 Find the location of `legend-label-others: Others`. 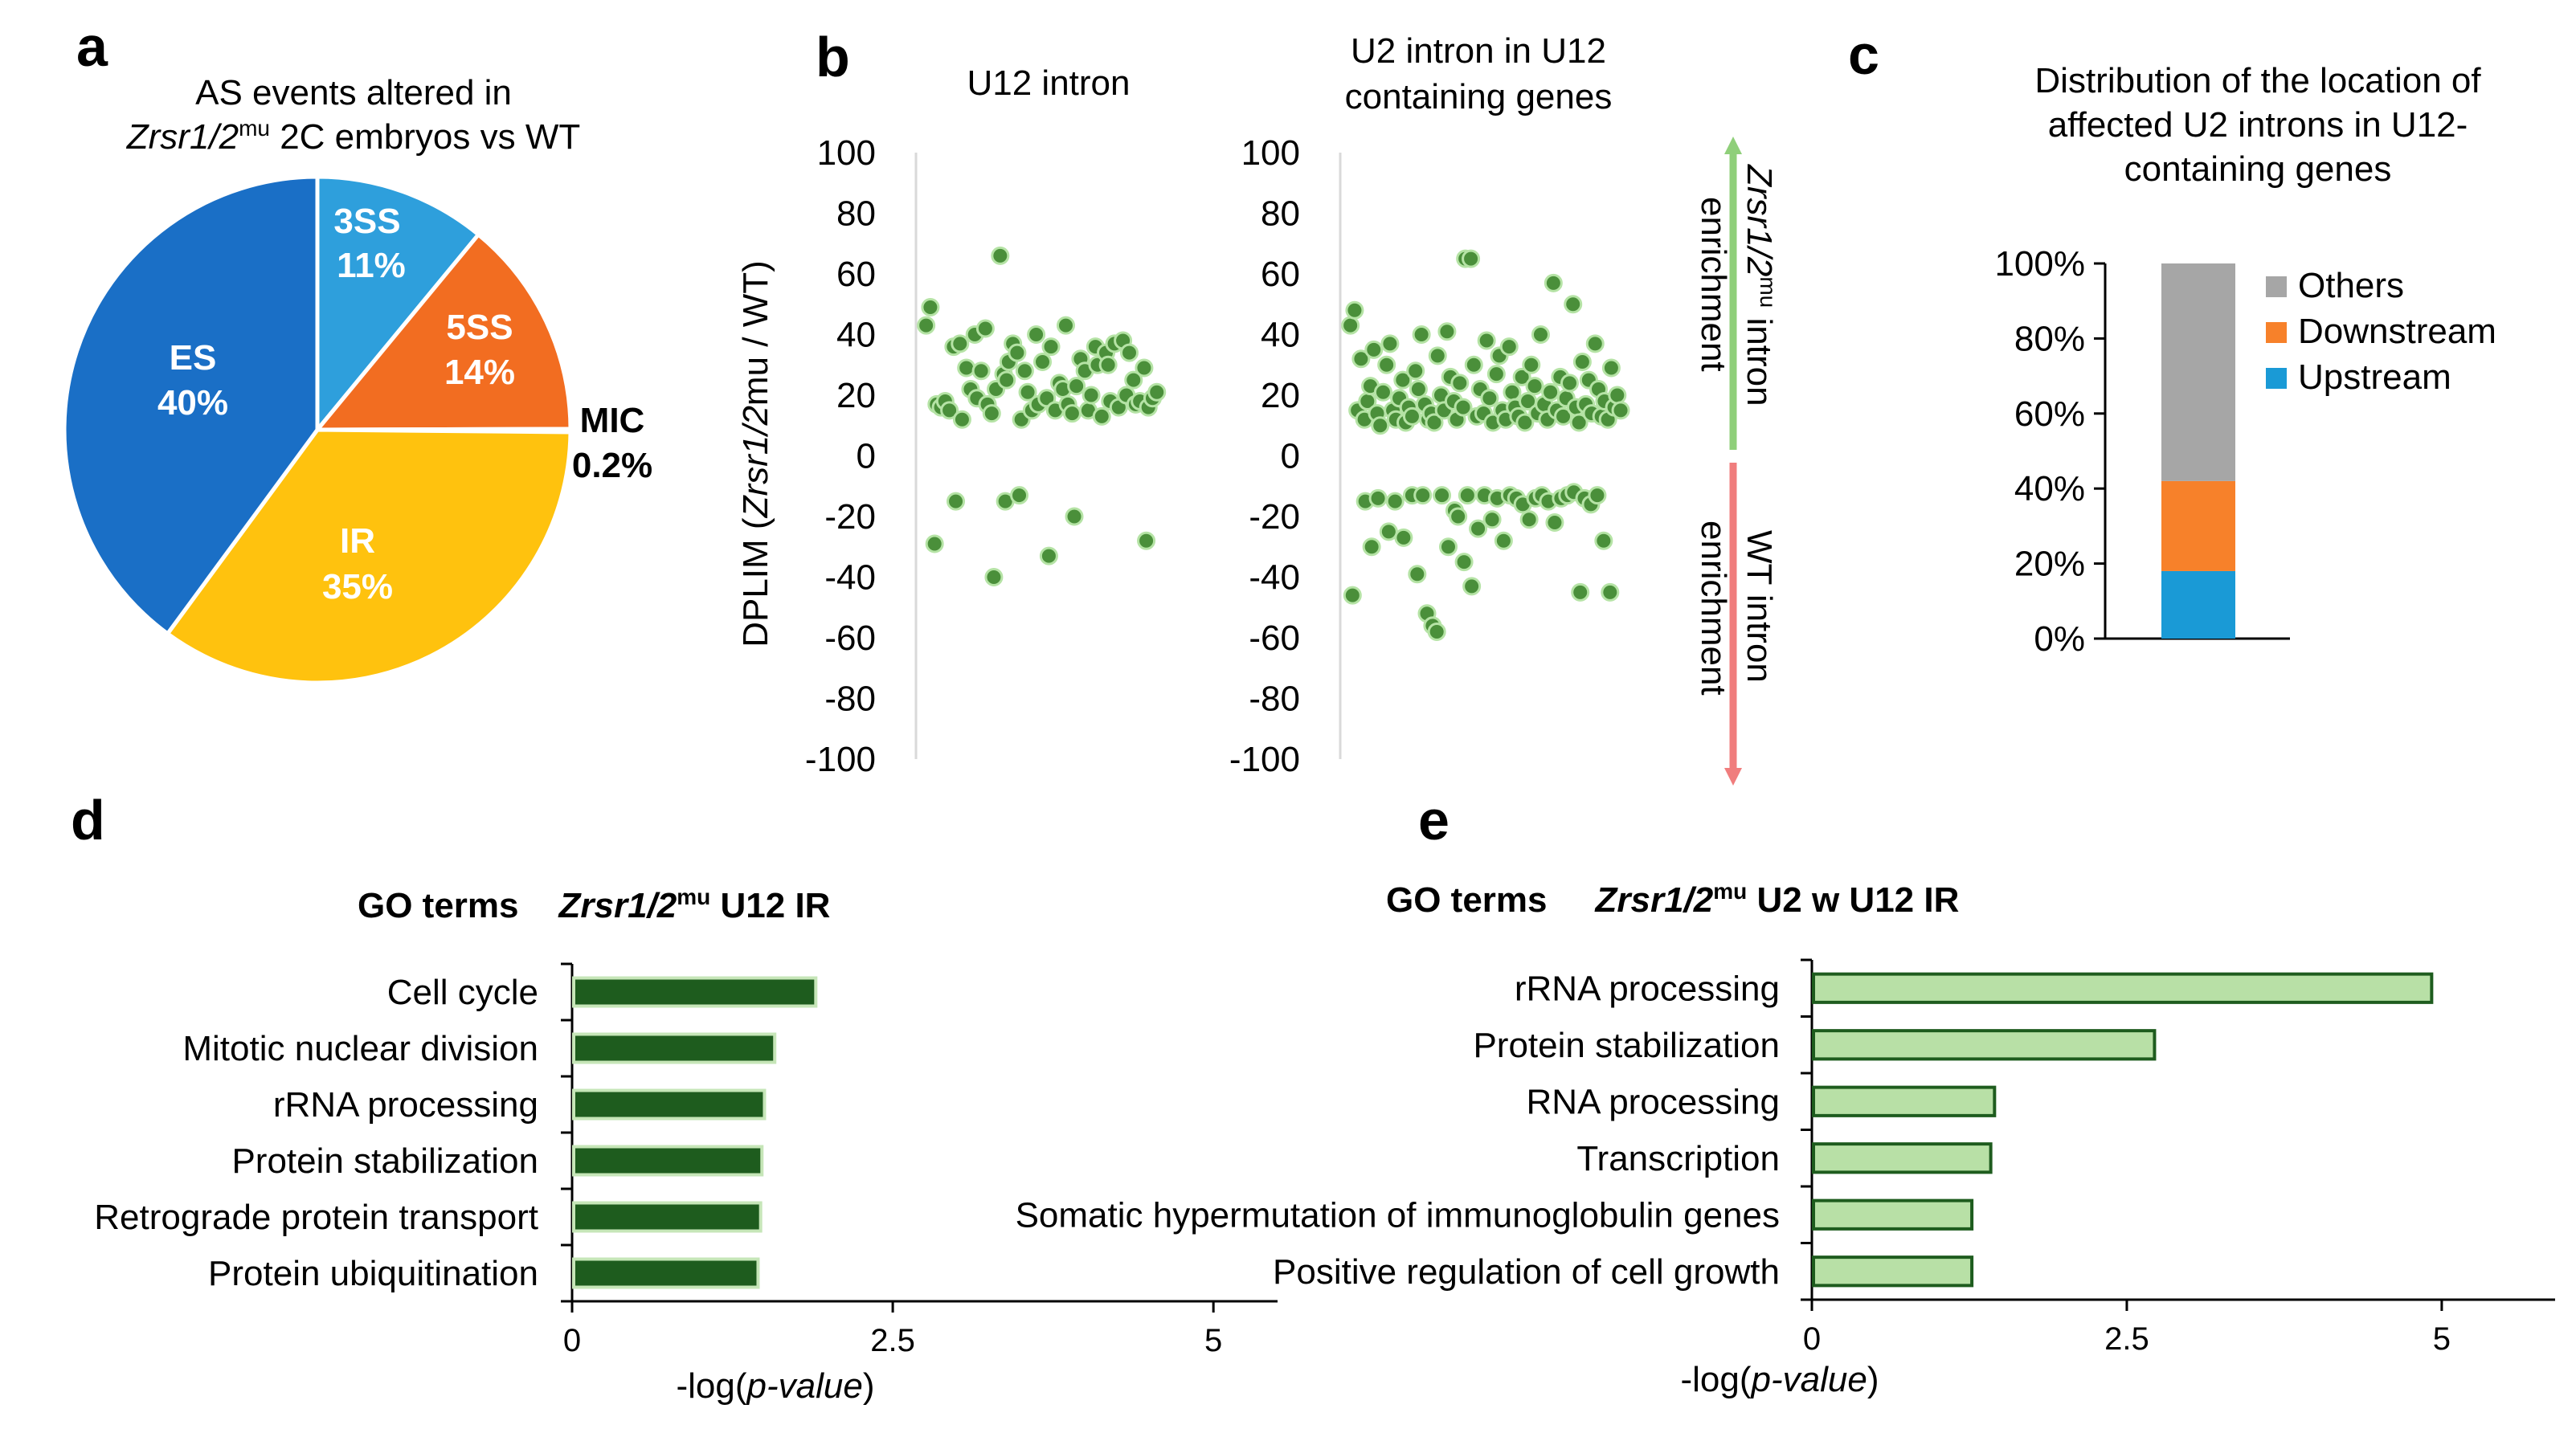

legend-label-others: Others is located at coordinates (2351, 285).